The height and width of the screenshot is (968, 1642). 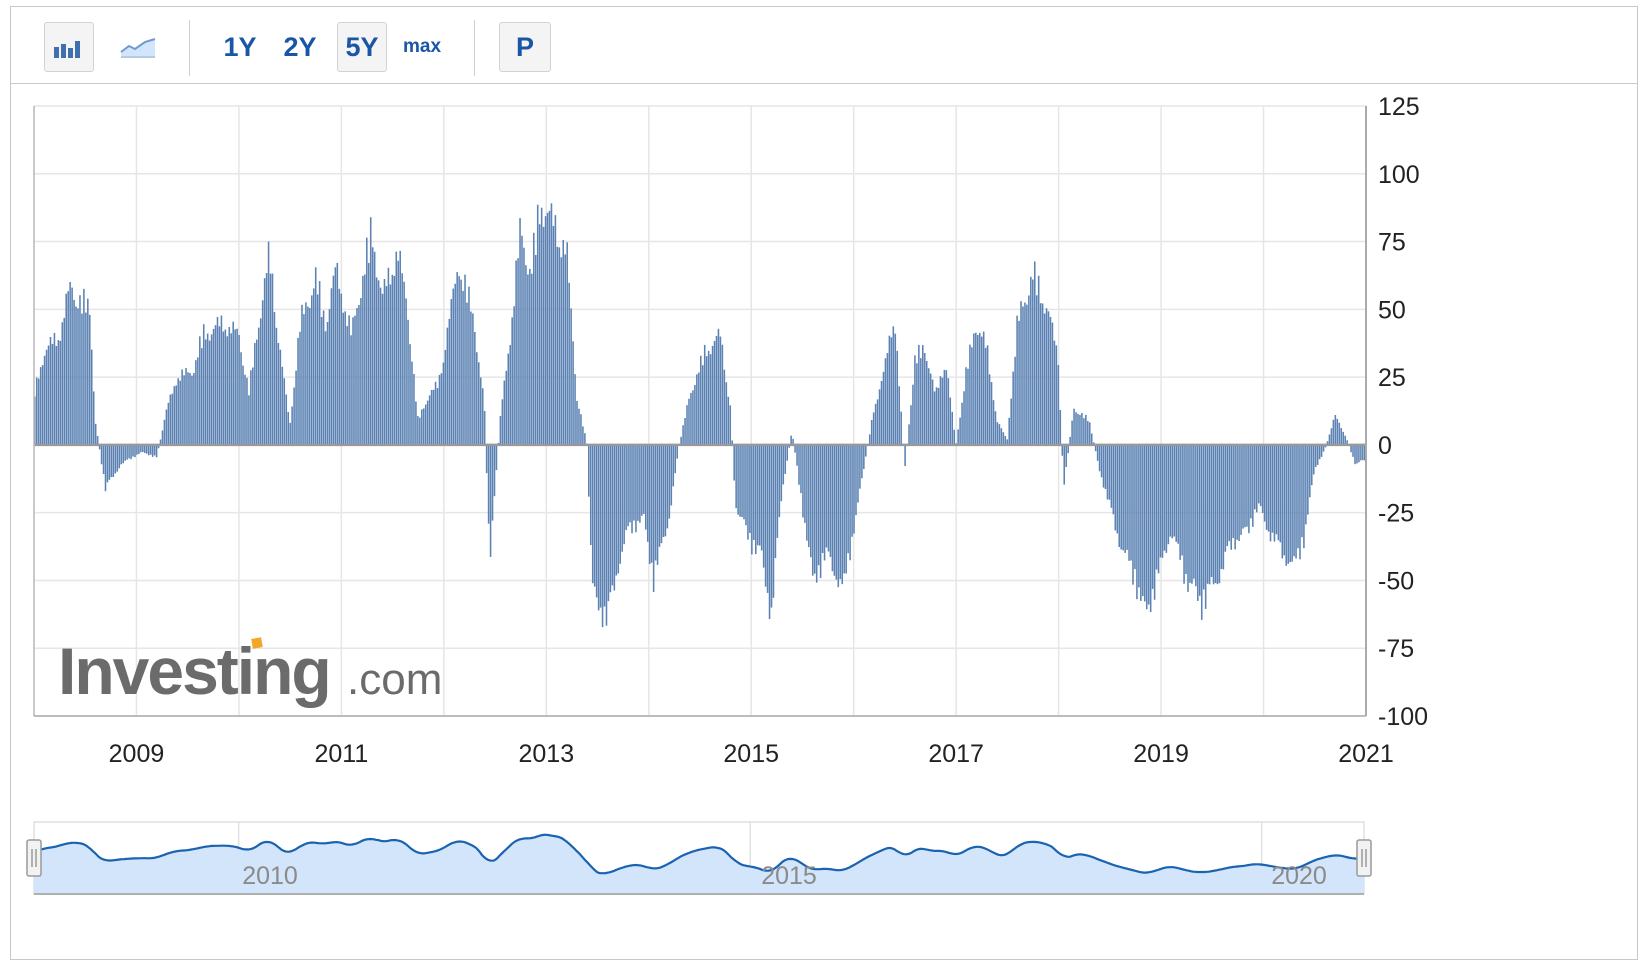 What do you see at coordinates (362, 47) in the screenshot?
I see `range-5y-button: 5Y` at bounding box center [362, 47].